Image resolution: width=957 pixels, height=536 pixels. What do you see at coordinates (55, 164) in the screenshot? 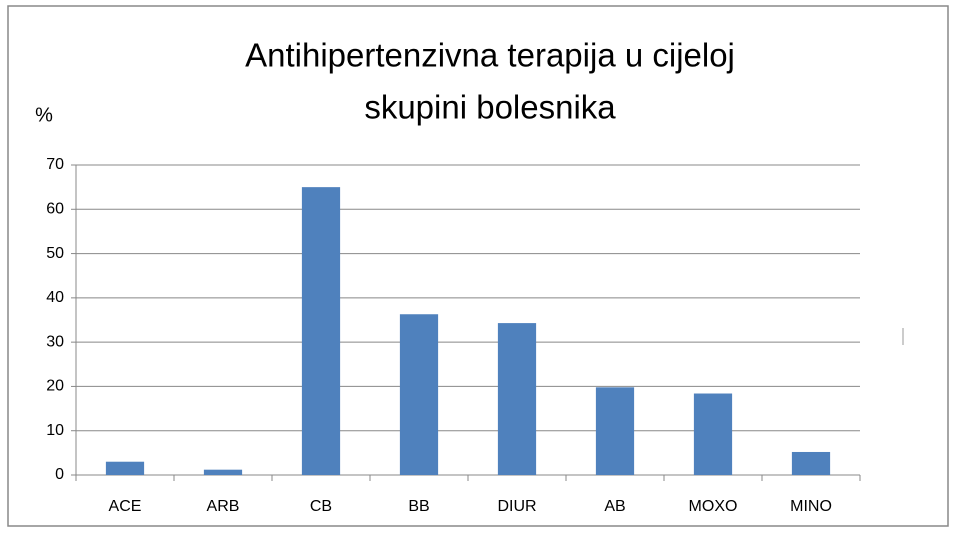
I see `y-tick-label: 70` at bounding box center [55, 164].